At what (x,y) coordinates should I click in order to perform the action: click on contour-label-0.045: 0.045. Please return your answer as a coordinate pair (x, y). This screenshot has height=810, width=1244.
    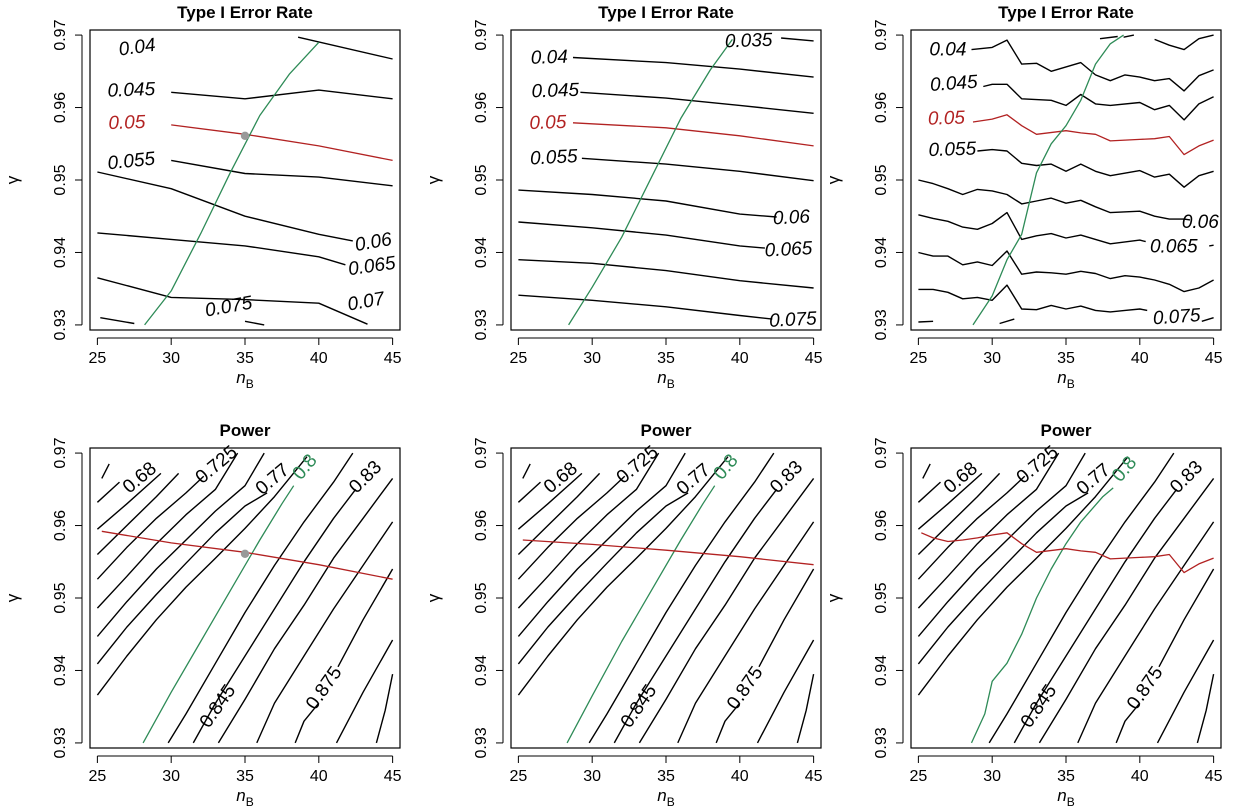
    Looking at the image, I should click on (555, 91).